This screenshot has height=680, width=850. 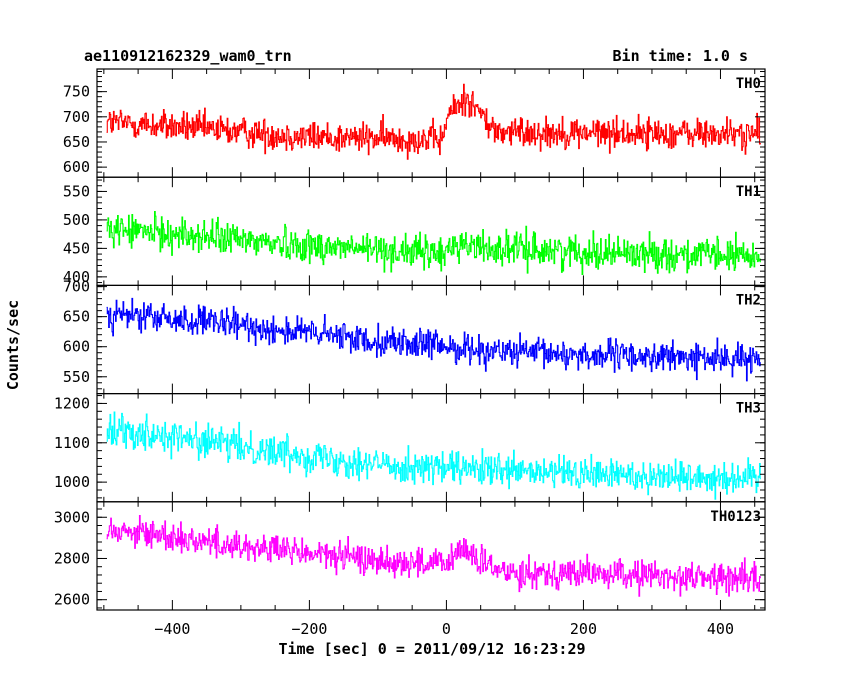 What do you see at coordinates (188, 56) in the screenshot?
I see `chart-title: ae110912162329_wam0_trn` at bounding box center [188, 56].